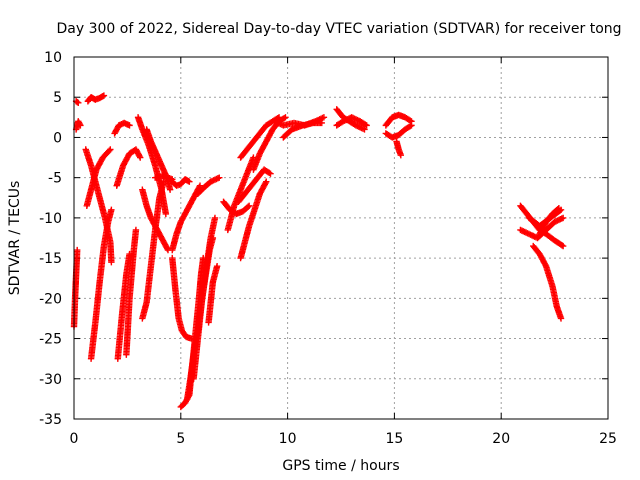  I want to click on x-tick-label: 0, so click(74, 439).